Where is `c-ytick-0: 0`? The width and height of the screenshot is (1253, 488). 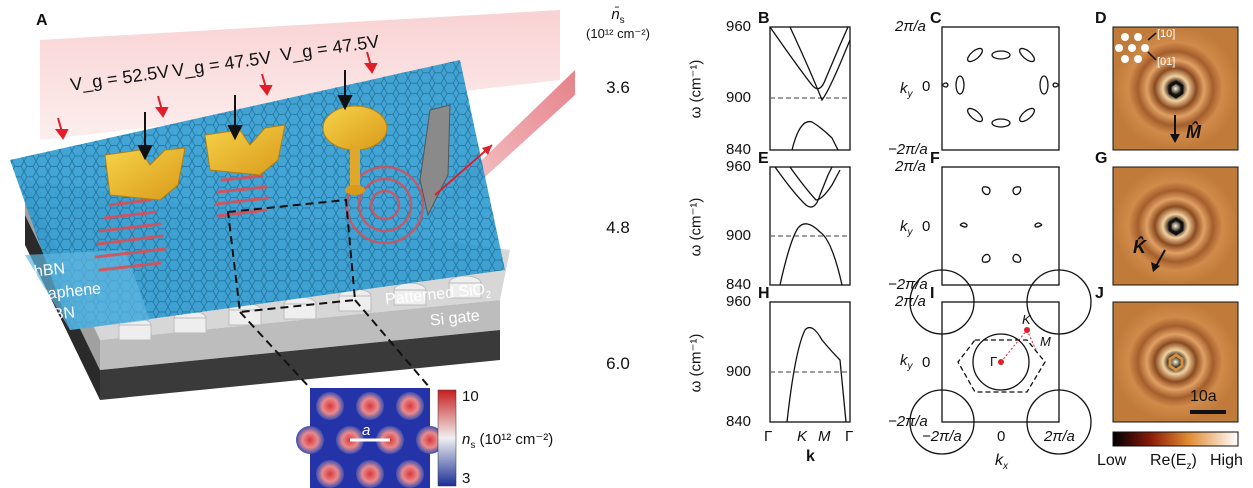 c-ytick-0: 0 is located at coordinates (926, 86).